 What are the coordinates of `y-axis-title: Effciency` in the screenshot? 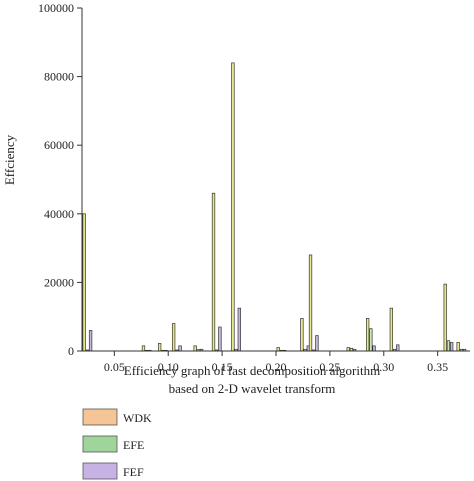 It's located at (9, 159).